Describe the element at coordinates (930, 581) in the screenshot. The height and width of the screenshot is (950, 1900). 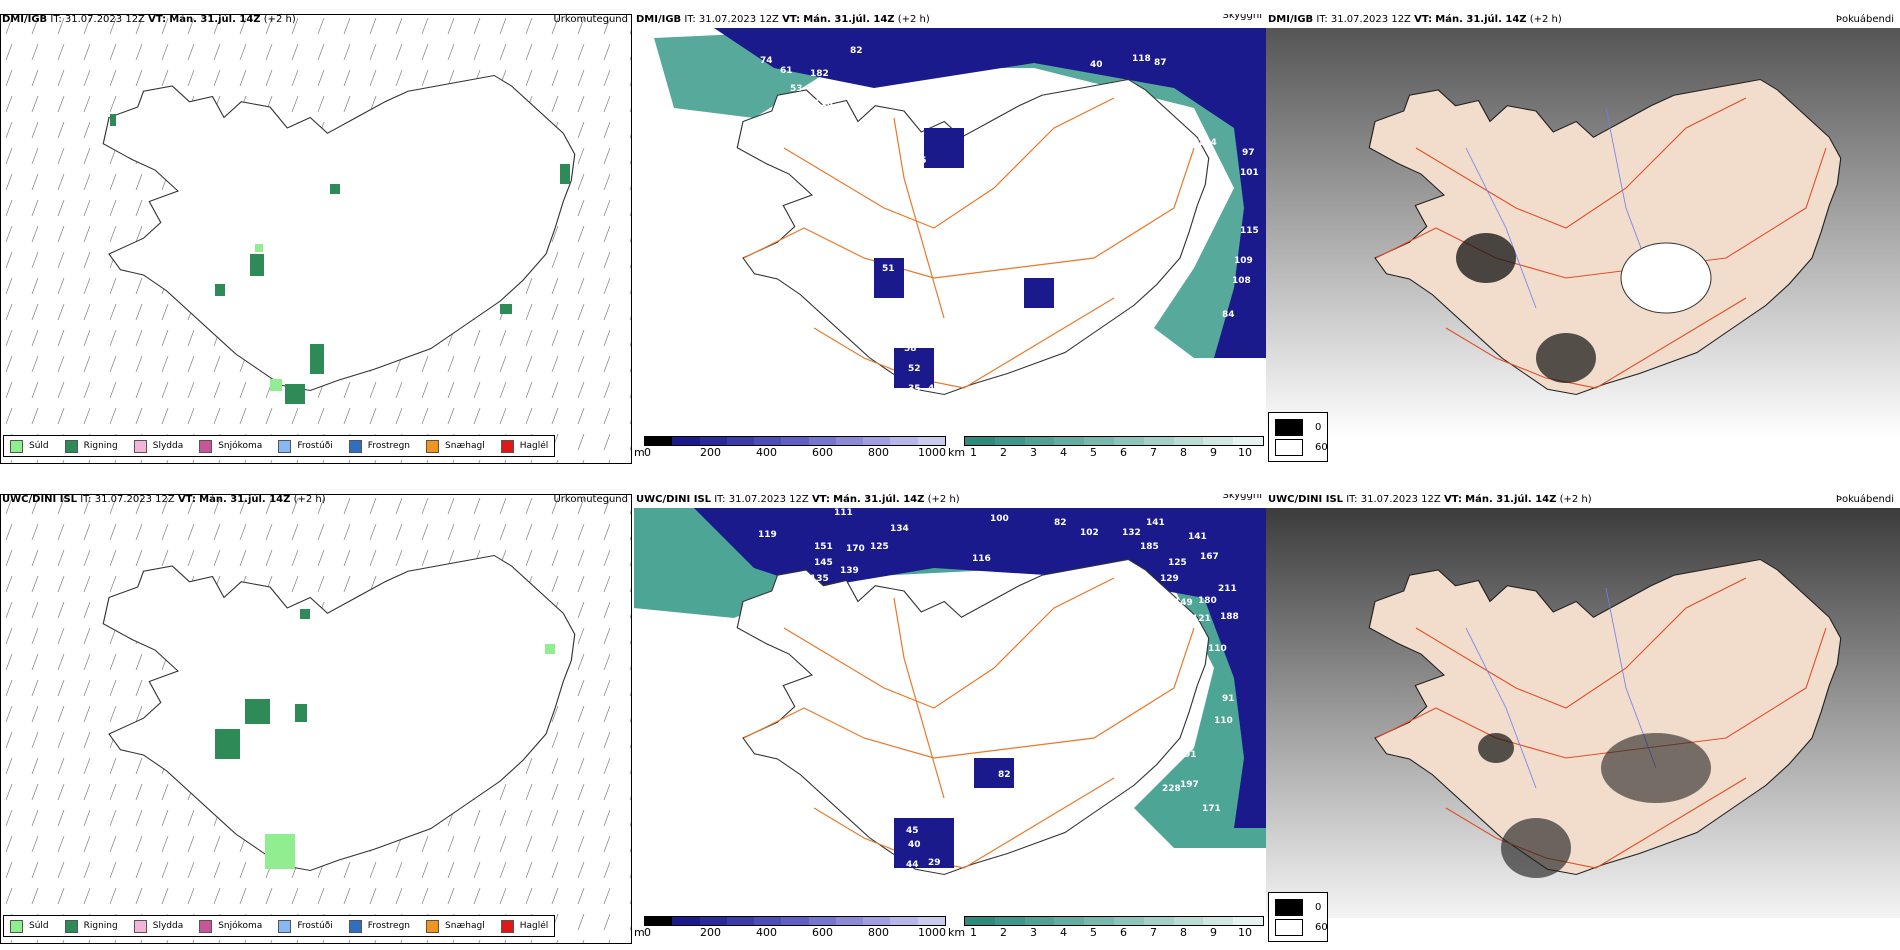
I see `visibility-label: 86` at that location.